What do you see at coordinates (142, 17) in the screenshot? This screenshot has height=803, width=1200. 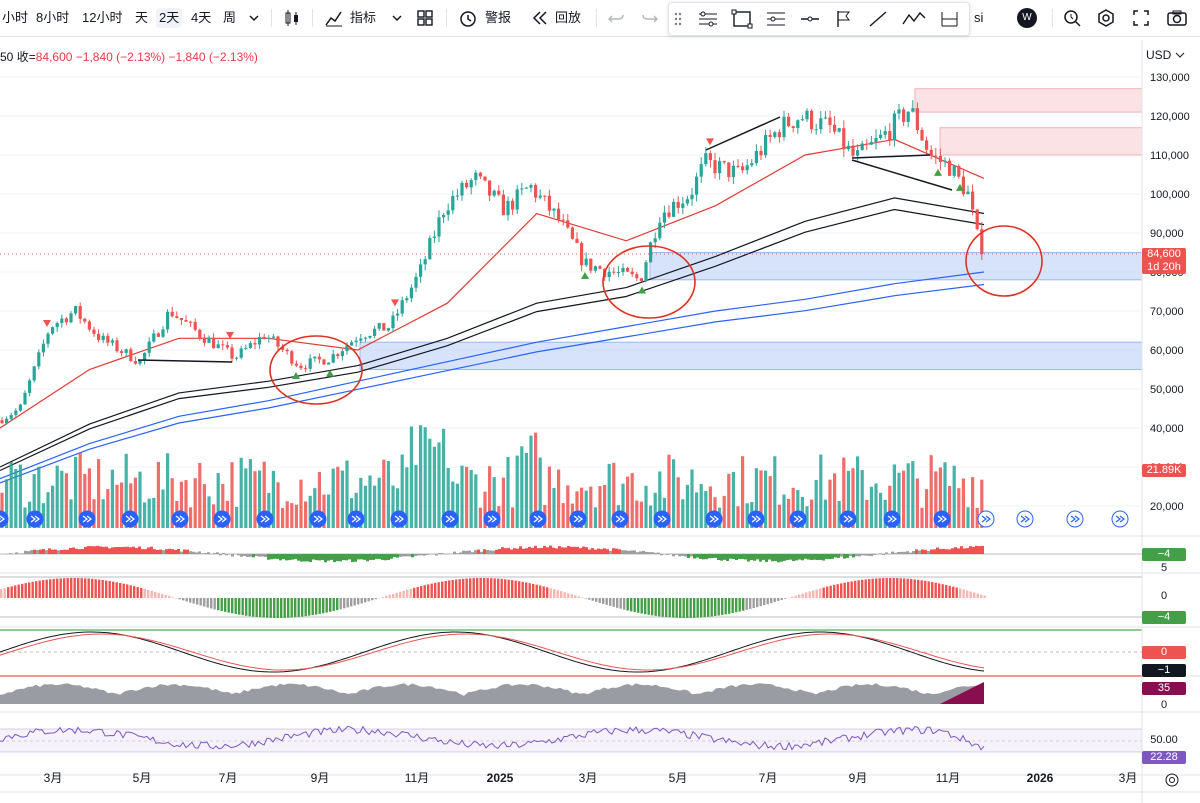 I see `interval-day: 天` at bounding box center [142, 17].